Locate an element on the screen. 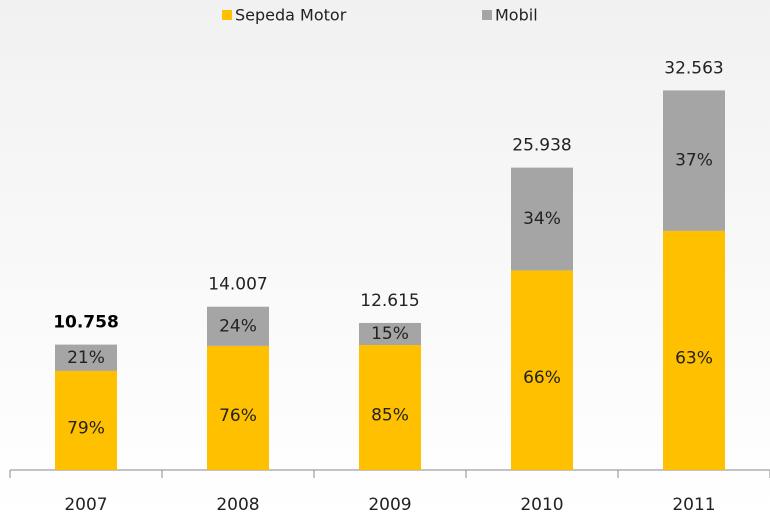 This screenshot has height=517, width=770. legend-label: Mobil is located at coordinates (516, 15).